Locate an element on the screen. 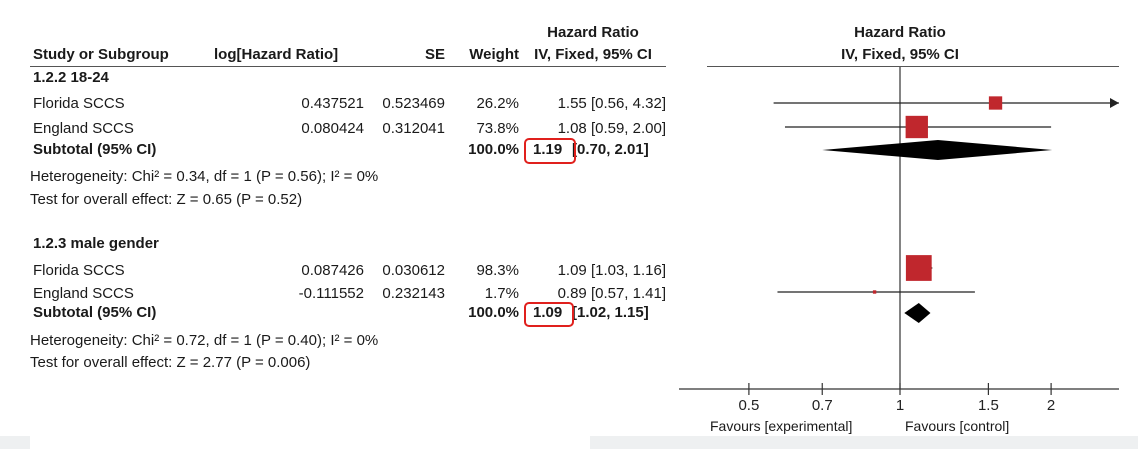  plot-title: Hazard Ratio is located at coordinates (900, 32).